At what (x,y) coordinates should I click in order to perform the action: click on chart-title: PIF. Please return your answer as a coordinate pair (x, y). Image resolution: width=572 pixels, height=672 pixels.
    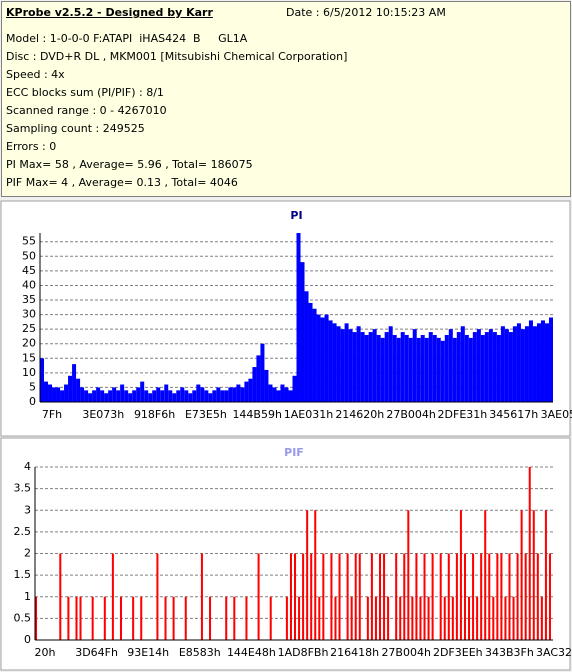
    Looking at the image, I should click on (294, 452).